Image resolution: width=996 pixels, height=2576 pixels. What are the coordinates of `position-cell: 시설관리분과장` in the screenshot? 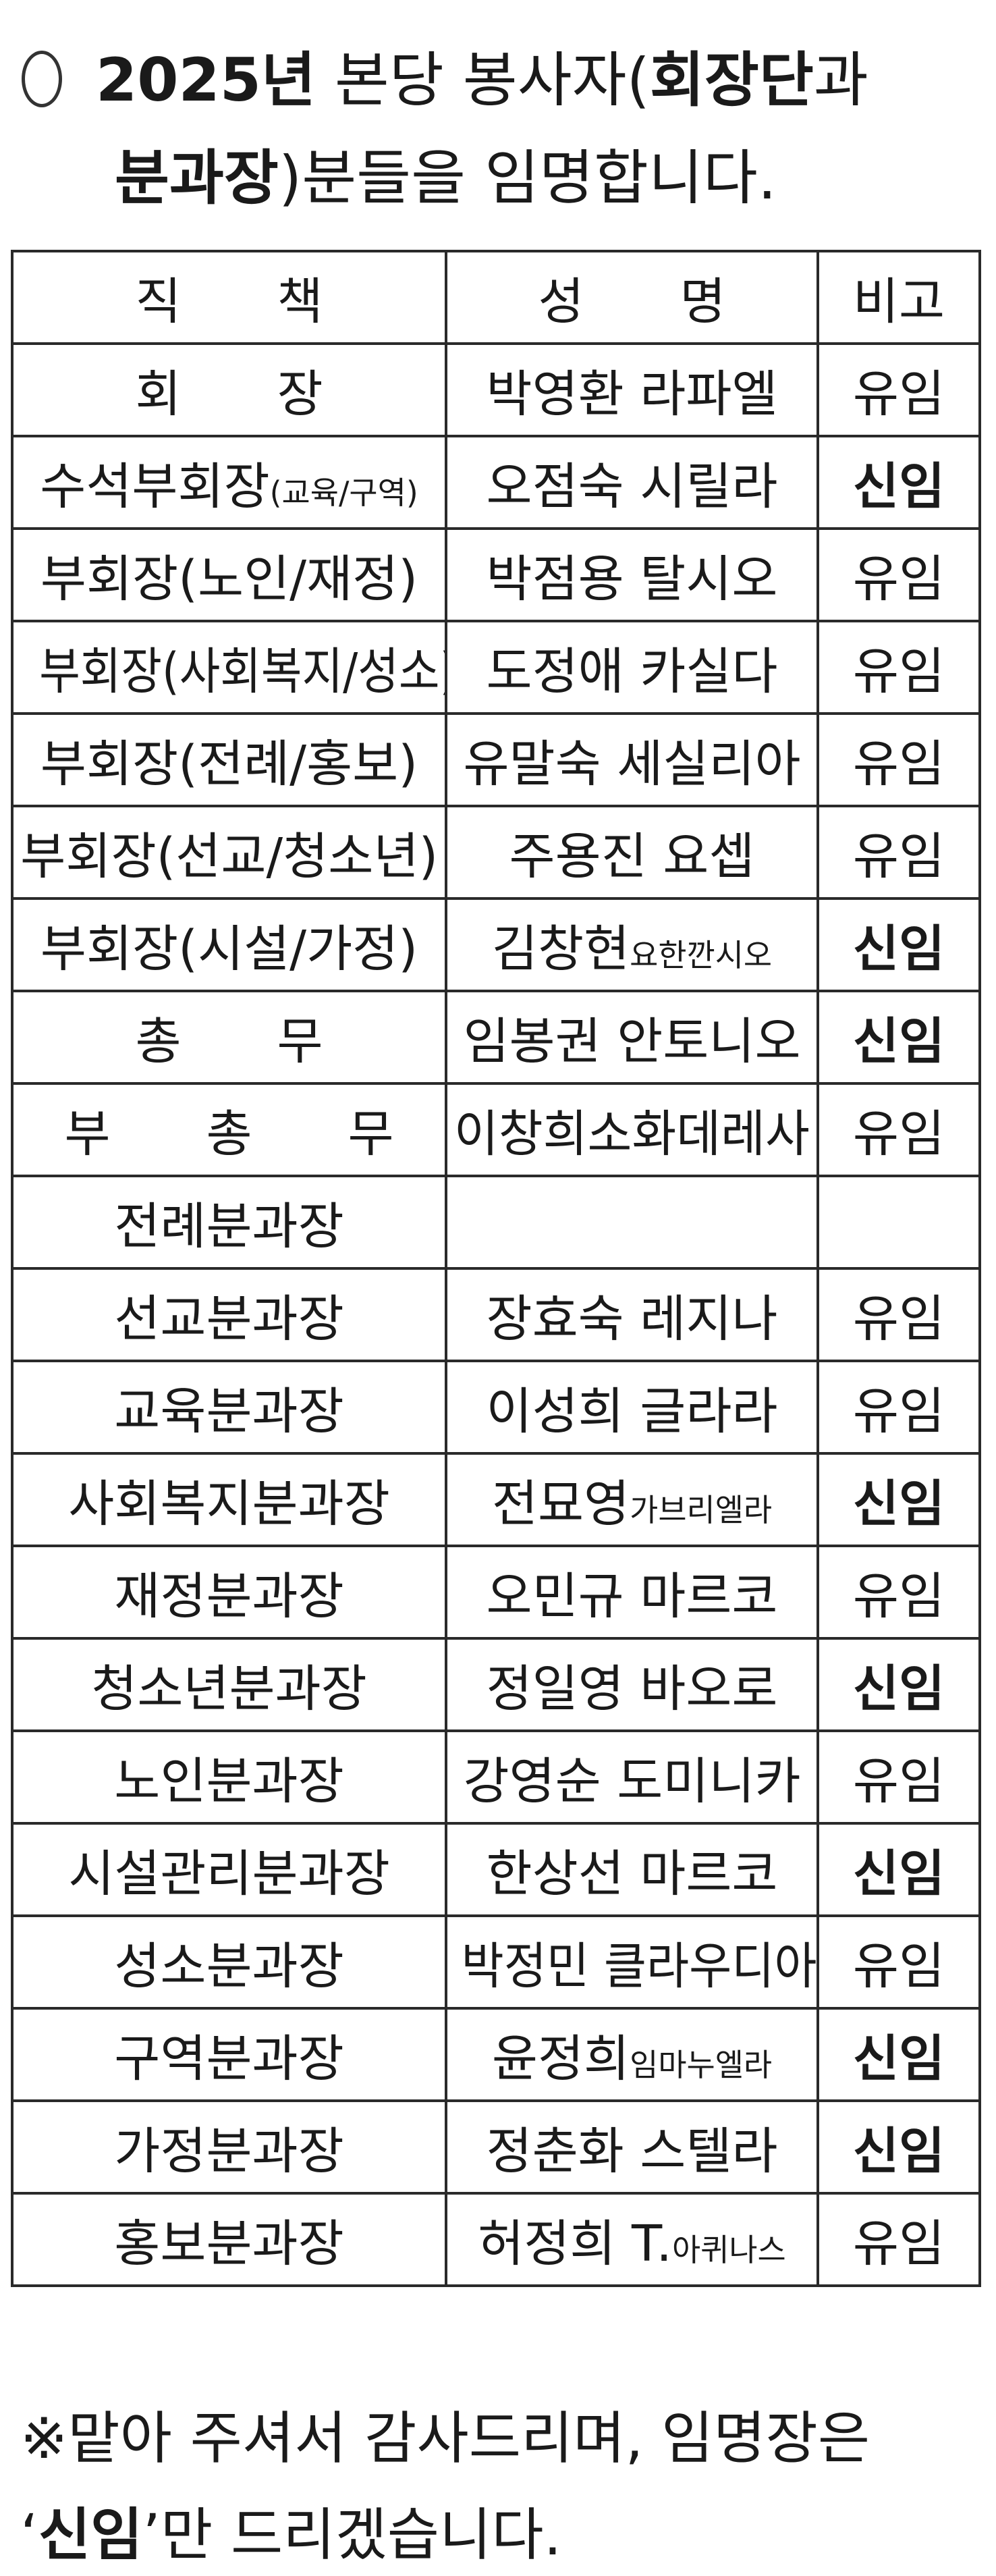 It's located at (229, 1869).